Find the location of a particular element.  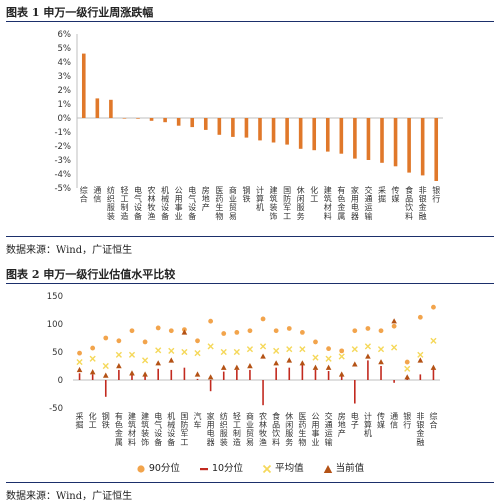

y-tick-label: 150 is located at coordinates (55, 297).